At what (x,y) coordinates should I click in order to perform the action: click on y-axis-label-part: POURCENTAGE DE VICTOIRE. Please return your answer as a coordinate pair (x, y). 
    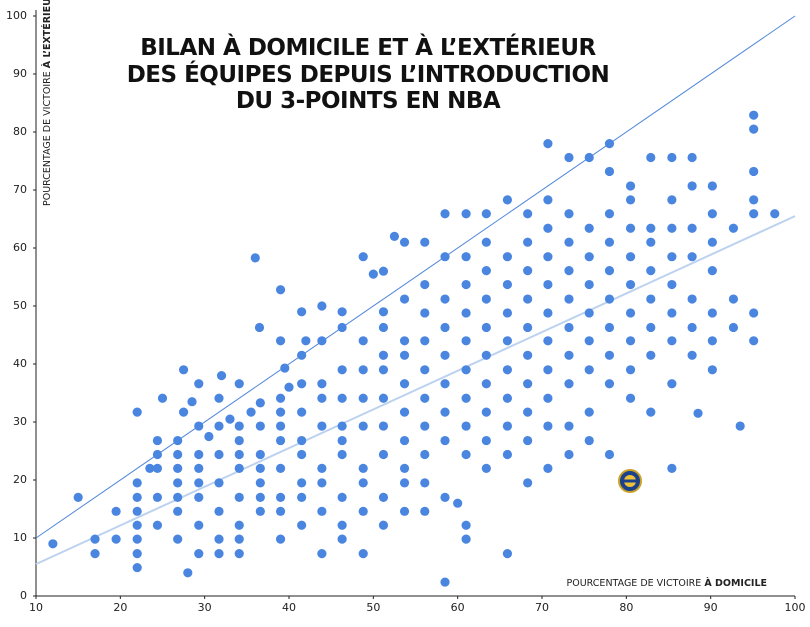
    Looking at the image, I should click on (47, 138).